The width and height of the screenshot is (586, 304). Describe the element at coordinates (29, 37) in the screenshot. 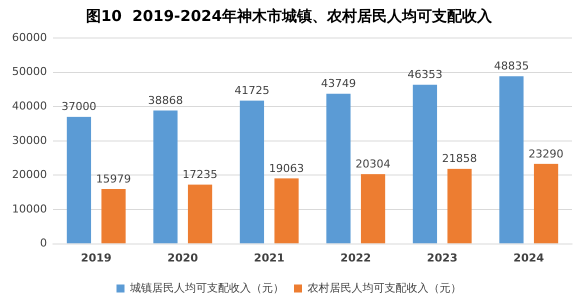

I see `y-tick-label: 60000` at that location.